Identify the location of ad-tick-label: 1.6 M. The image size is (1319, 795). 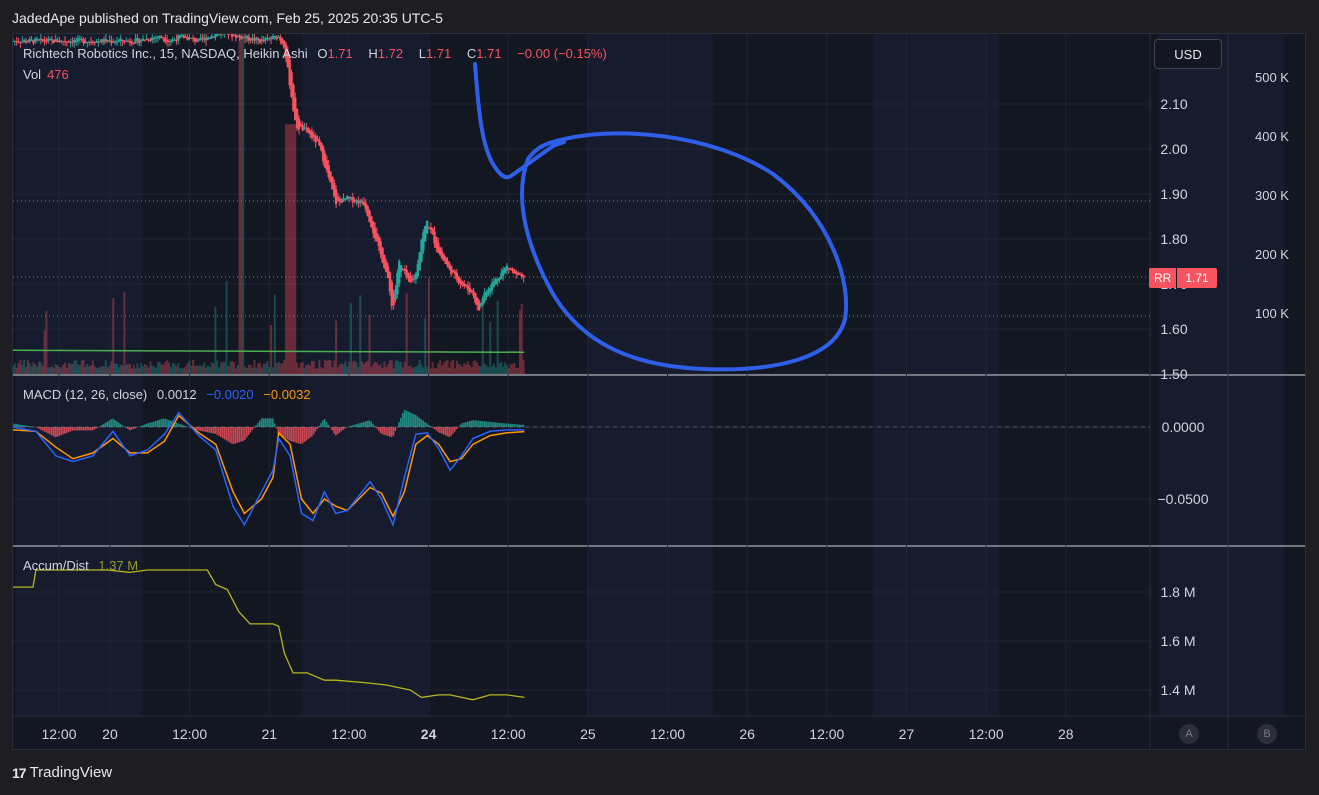
(1177, 641).